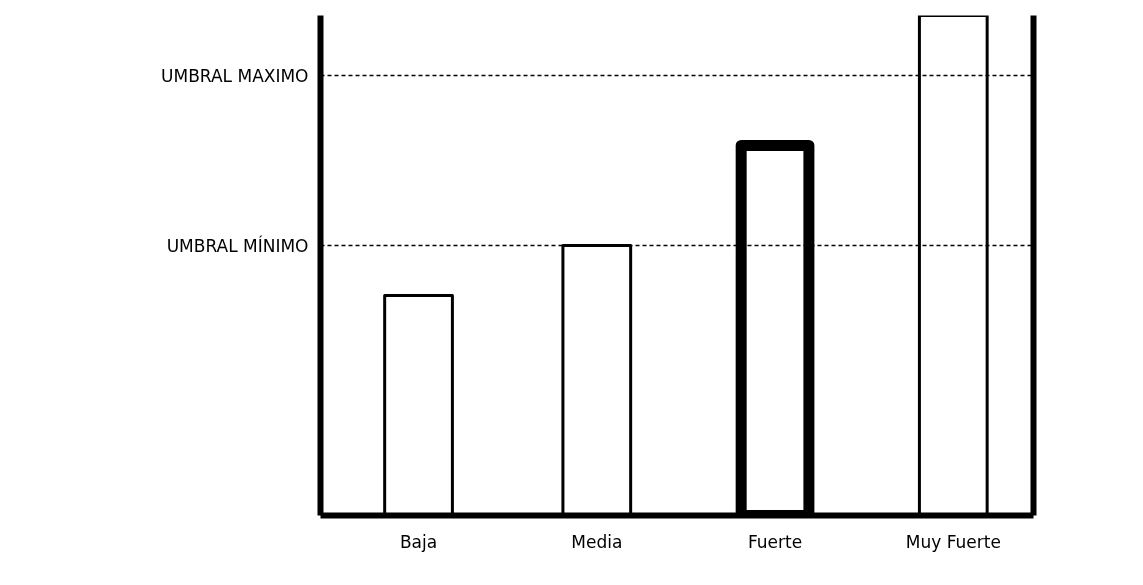 Image resolution: width=1143 pixels, height=585 pixels. Describe the element at coordinates (597, 541) in the screenshot. I see `x-tick-label: Media` at that location.